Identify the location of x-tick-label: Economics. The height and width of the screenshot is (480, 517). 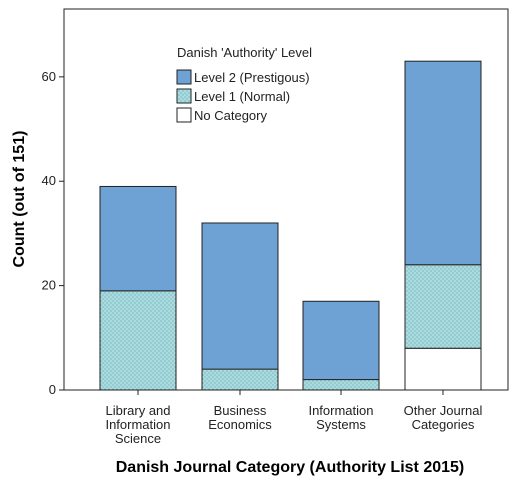
(240, 424).